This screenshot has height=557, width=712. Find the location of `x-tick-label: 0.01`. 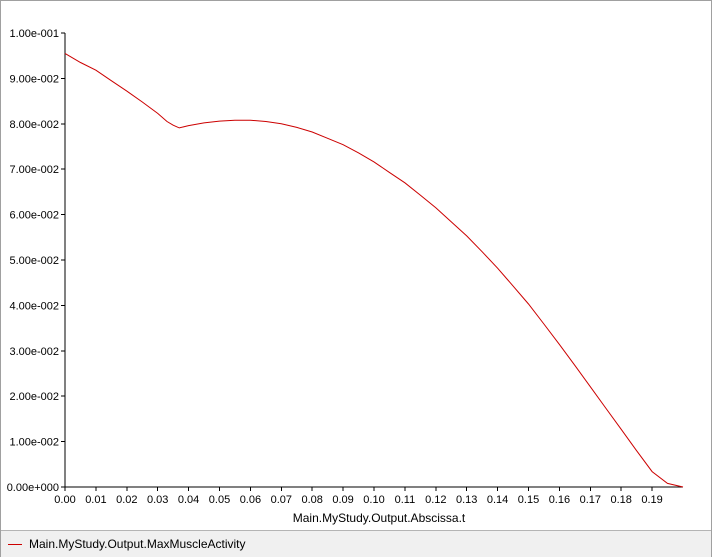

x-tick-label: 0.01 is located at coordinates (95, 500).